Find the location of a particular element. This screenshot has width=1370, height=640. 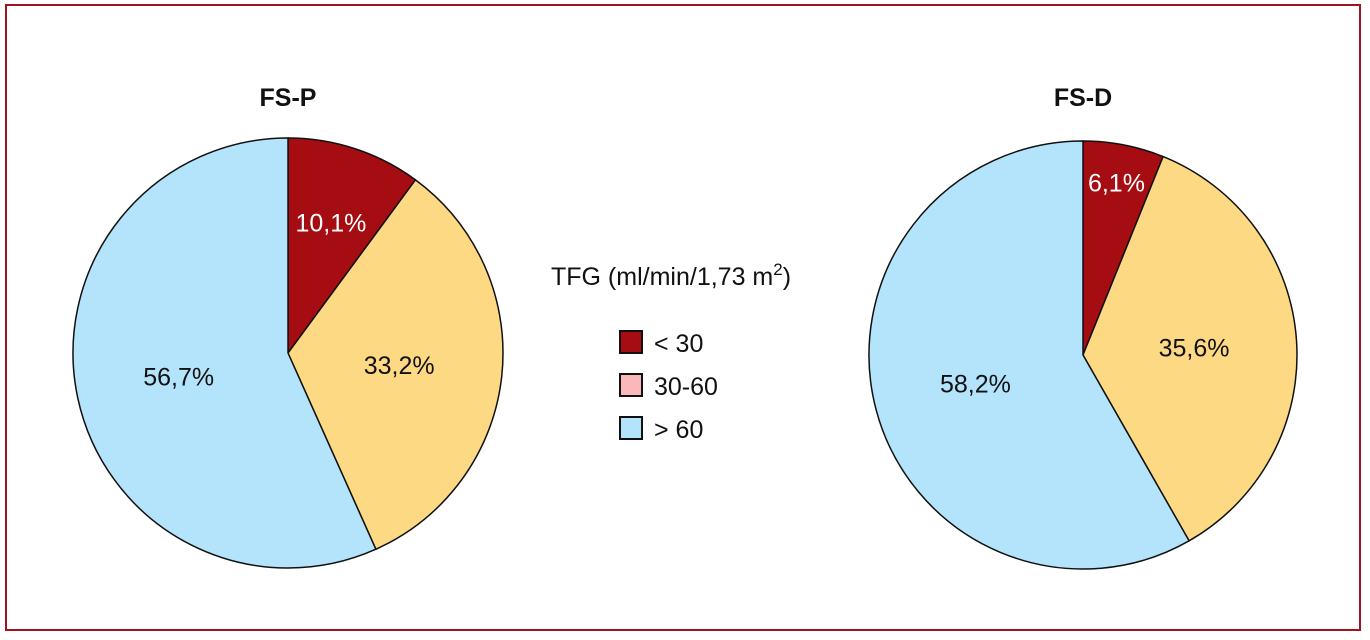

legend-title: TFG (ml/min/1,73 m2) is located at coordinates (671, 275).